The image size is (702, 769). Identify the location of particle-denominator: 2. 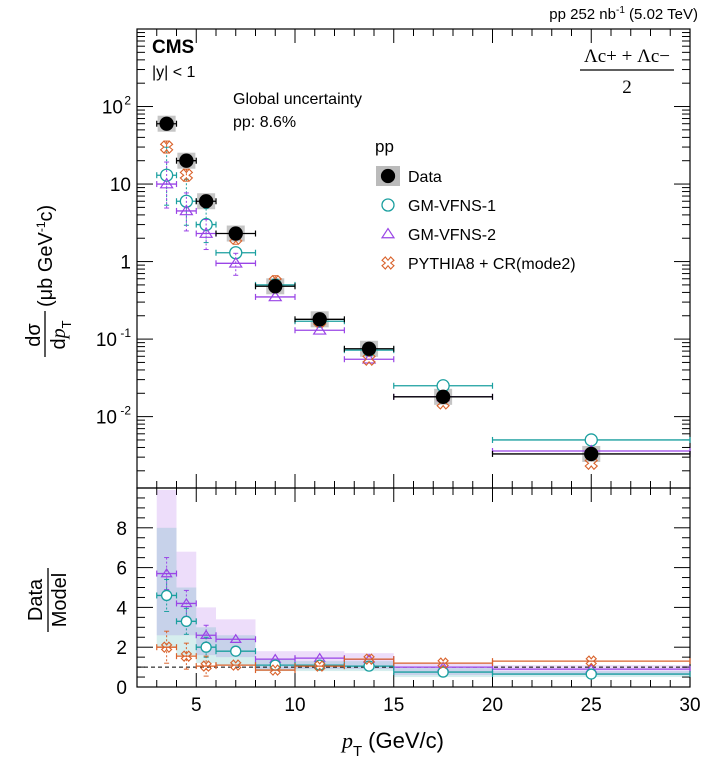
(627, 87).